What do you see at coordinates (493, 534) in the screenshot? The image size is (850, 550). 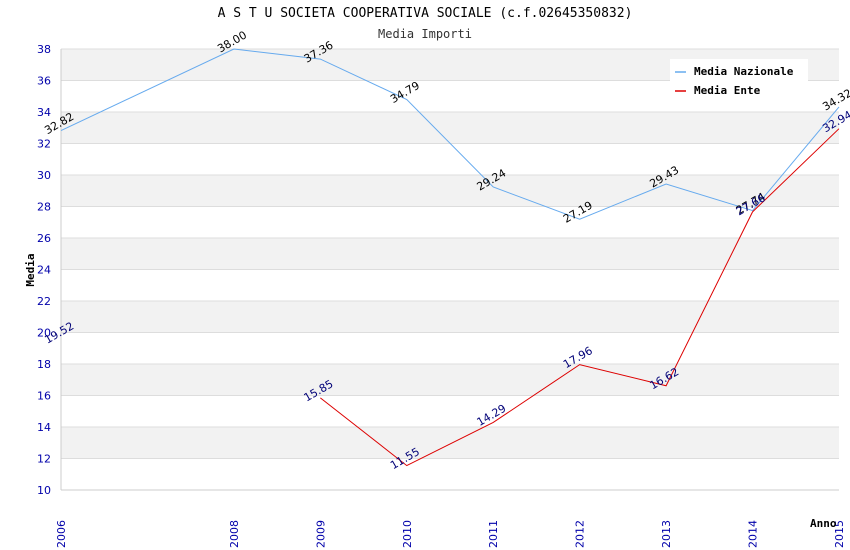 I see `x-tick-label: 2011` at bounding box center [493, 534].